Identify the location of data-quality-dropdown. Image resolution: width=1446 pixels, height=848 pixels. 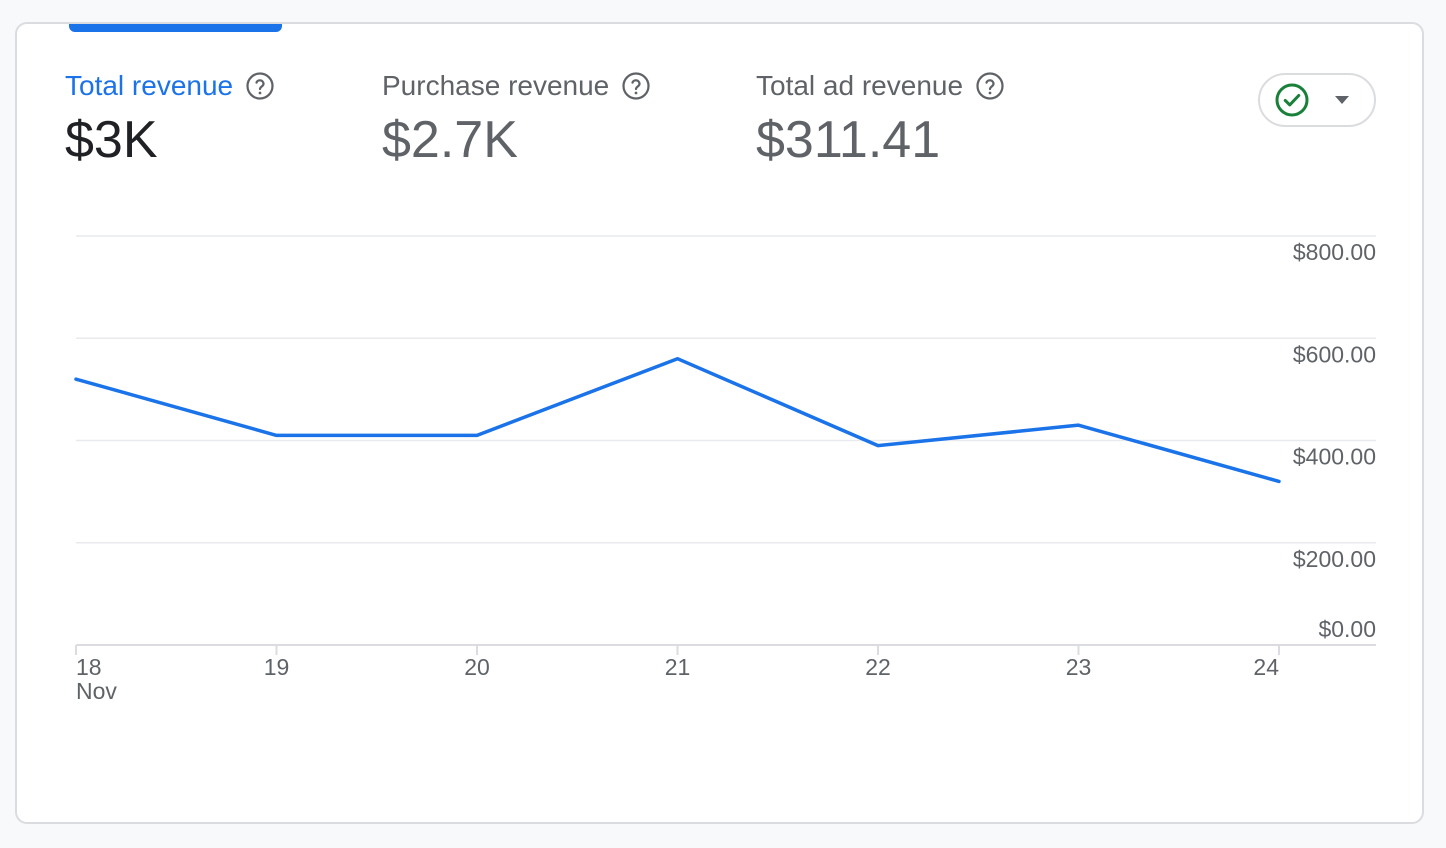
(1317, 100).